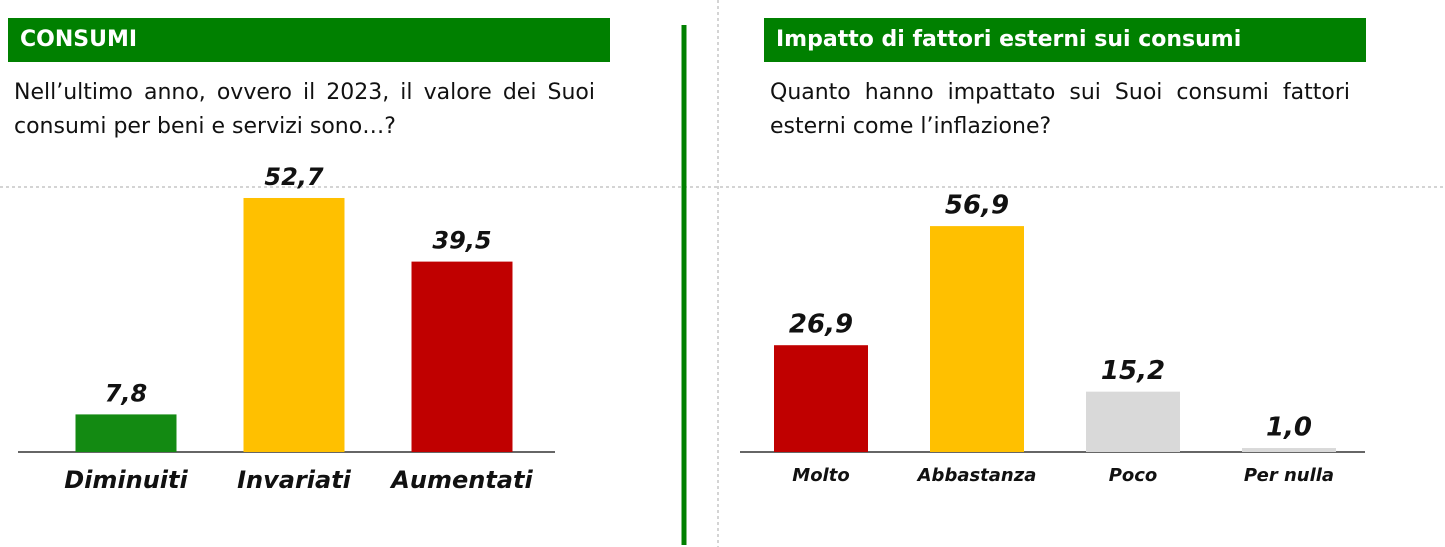 This screenshot has width=1445, height=547. I want to click on category-label: Molto, so click(820, 475).